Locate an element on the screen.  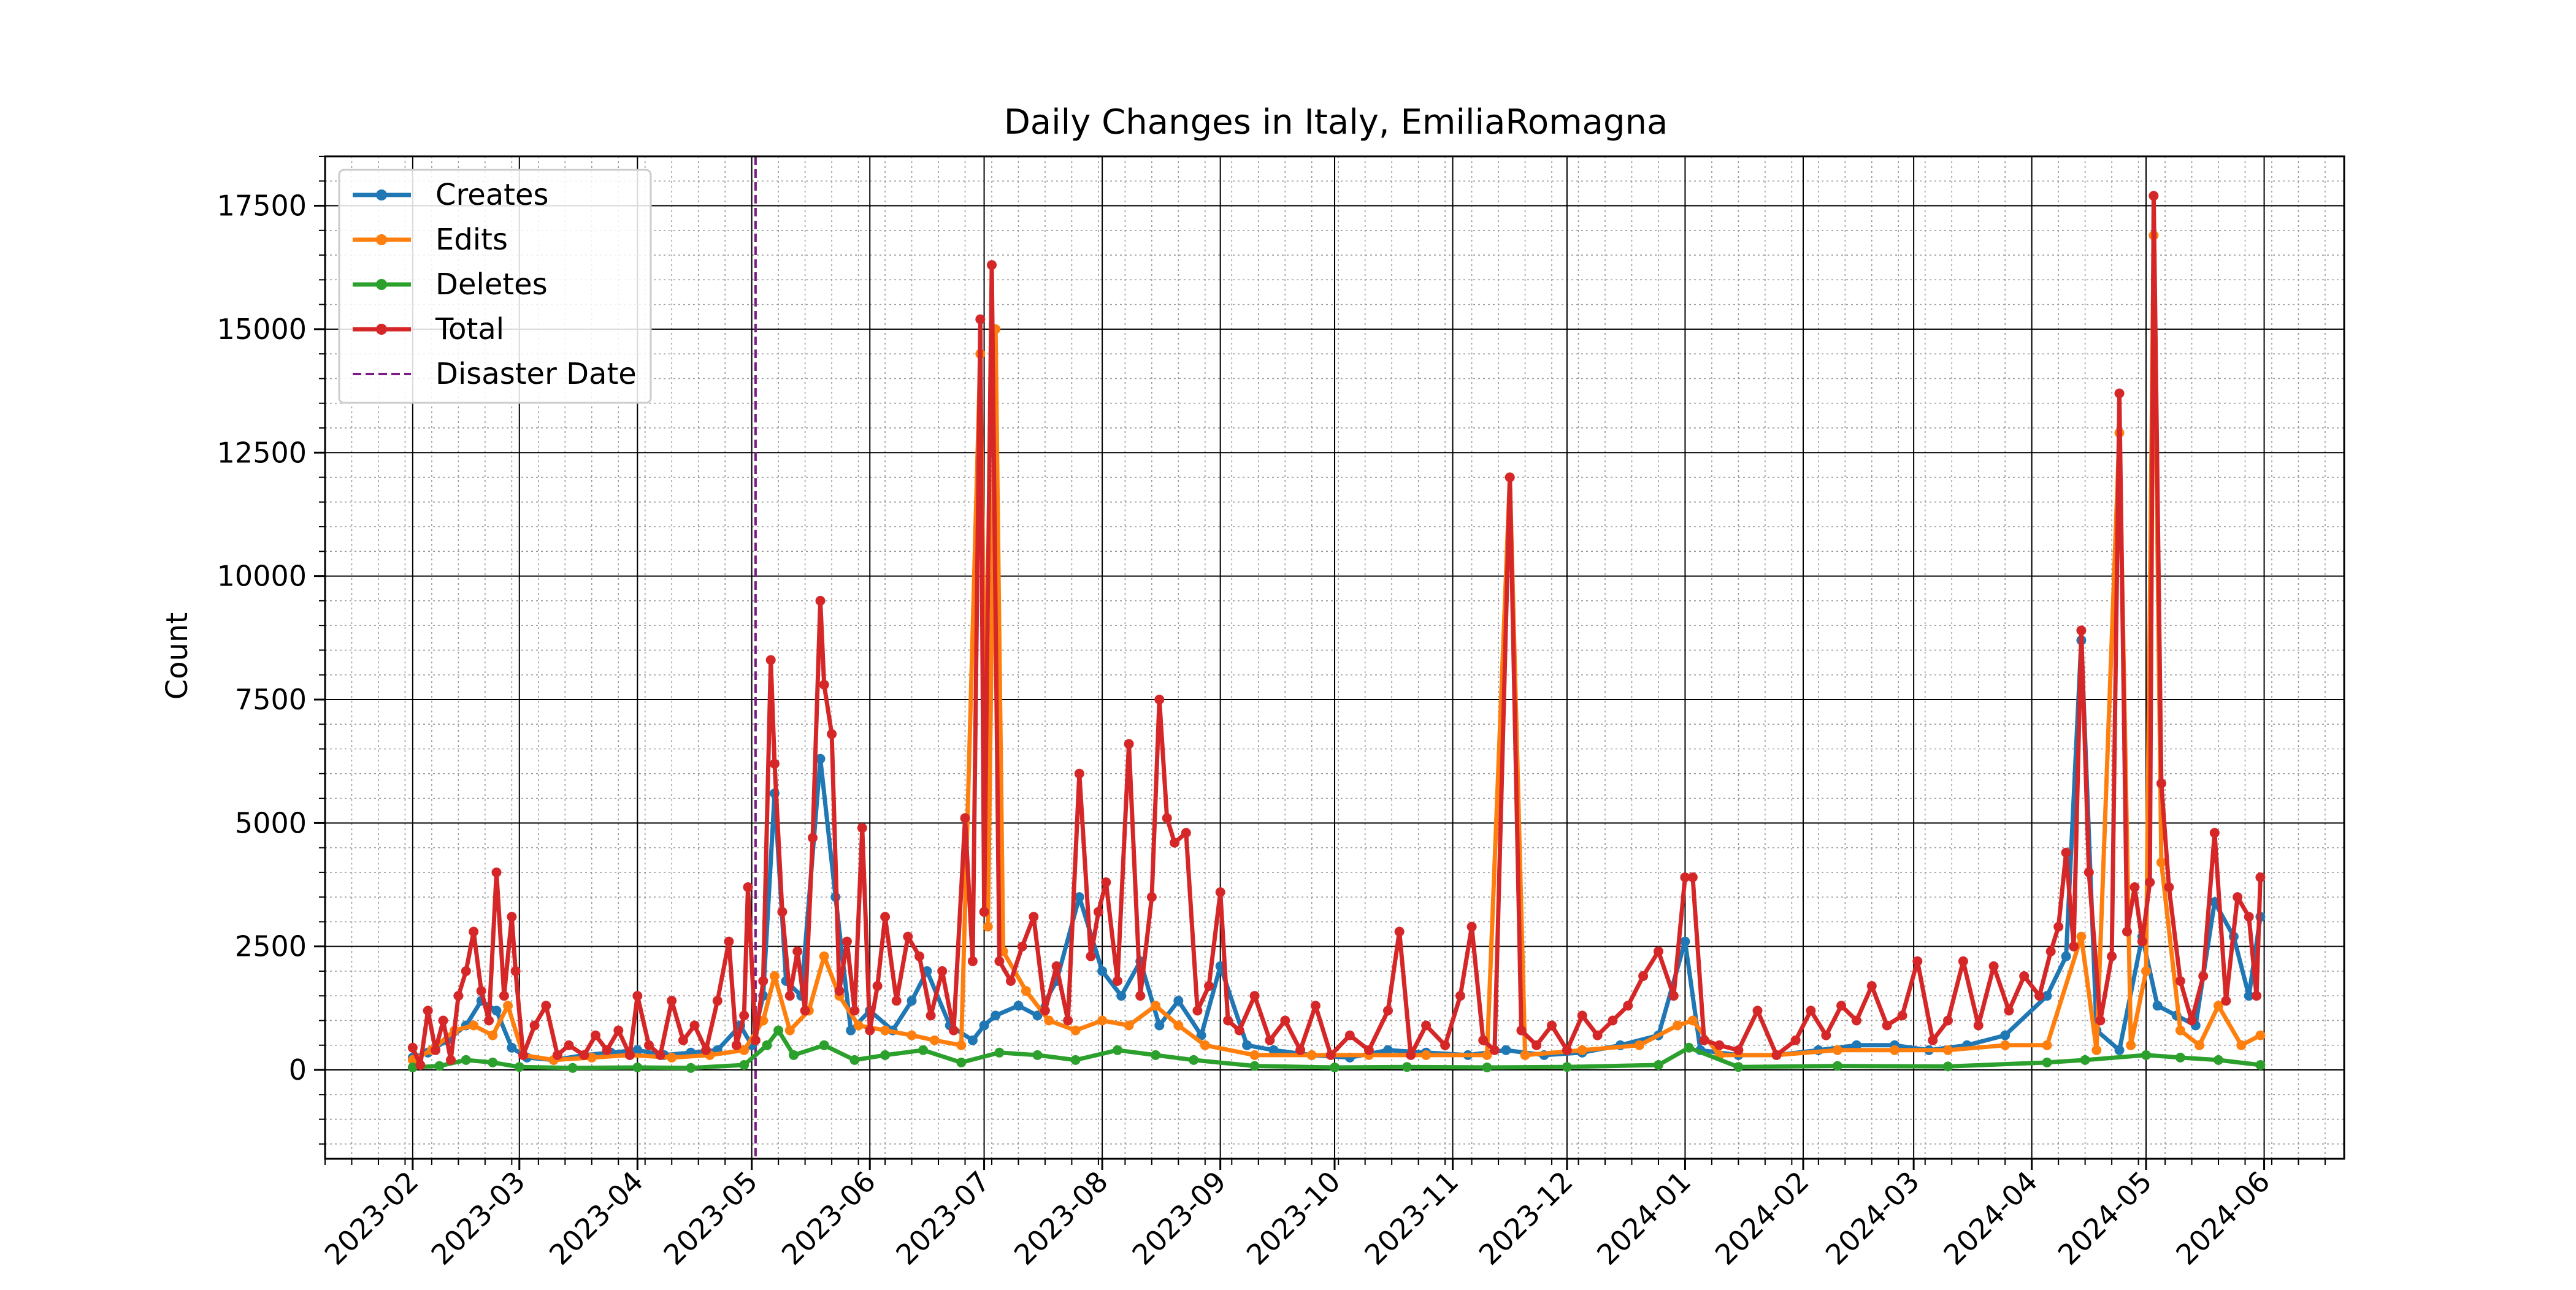
y-tick-label: 15000 is located at coordinates (262, 329).